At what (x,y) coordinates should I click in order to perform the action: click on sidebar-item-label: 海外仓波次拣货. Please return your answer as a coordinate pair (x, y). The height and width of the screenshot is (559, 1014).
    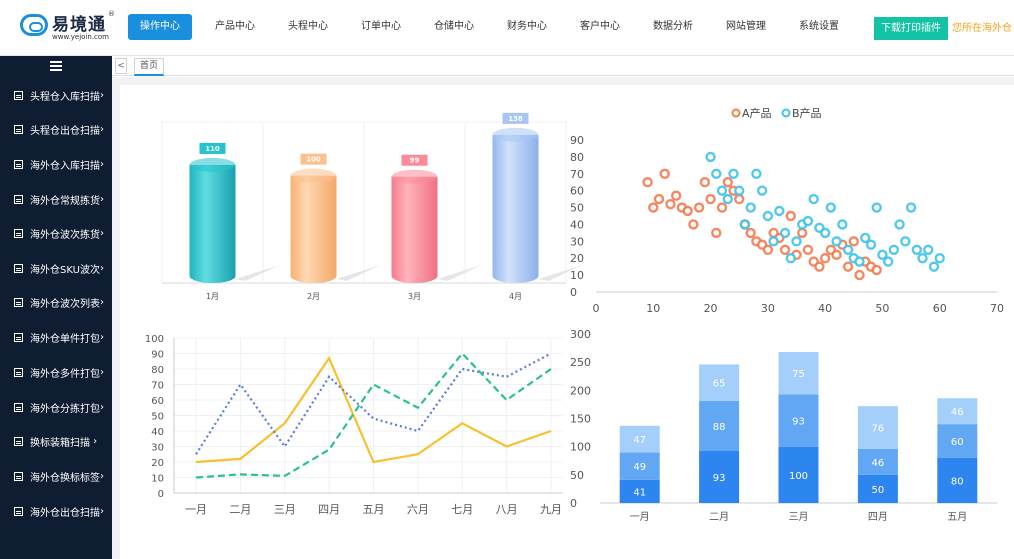
    Looking at the image, I should click on (65, 235).